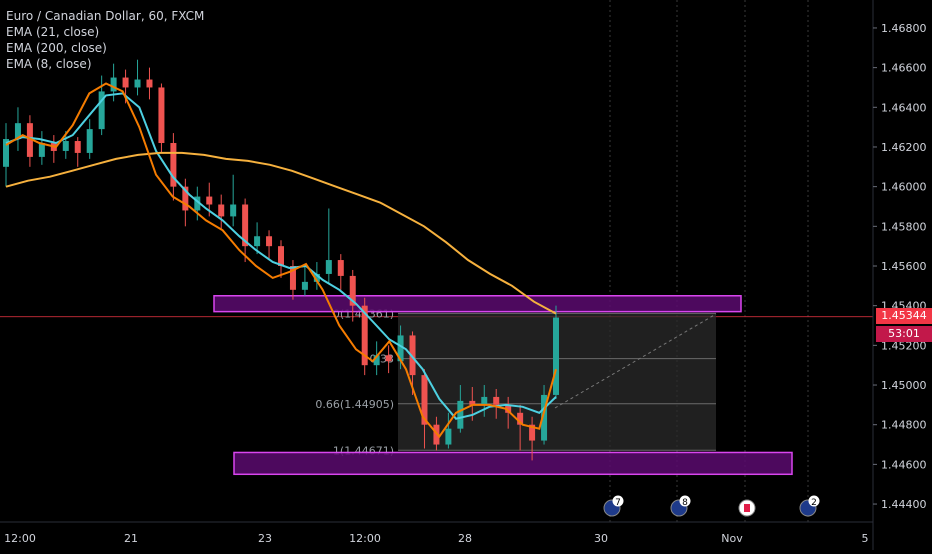 The width and height of the screenshot is (932, 554). Describe the element at coordinates (747, 508) in the screenshot. I see `maple-leaf-icon` at that location.